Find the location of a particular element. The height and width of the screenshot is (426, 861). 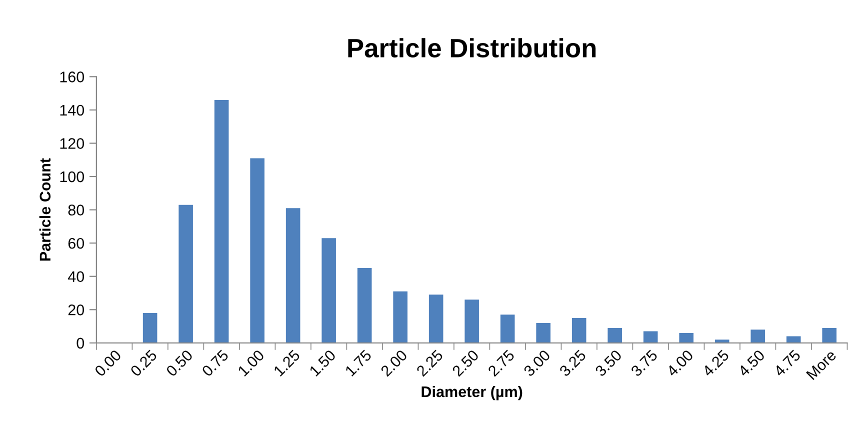

y-tick-label: 0 is located at coordinates (80, 343).